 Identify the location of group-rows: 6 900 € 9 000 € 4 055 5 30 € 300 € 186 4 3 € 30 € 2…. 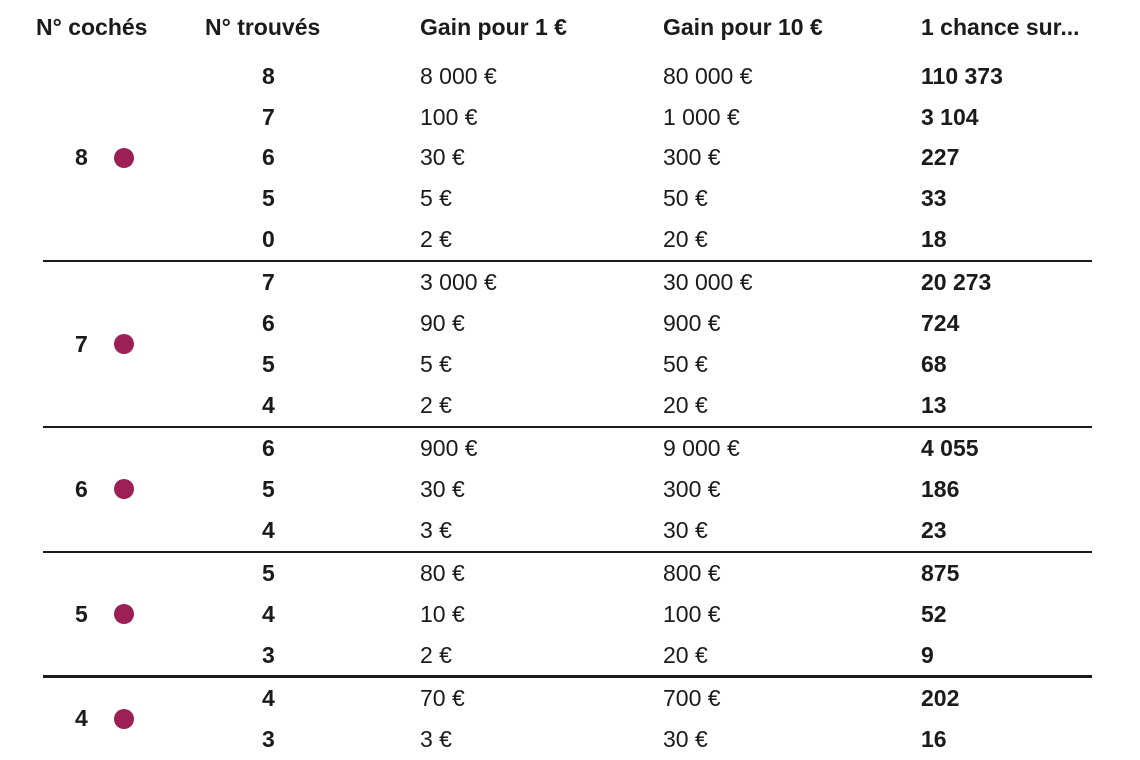
(672, 489).